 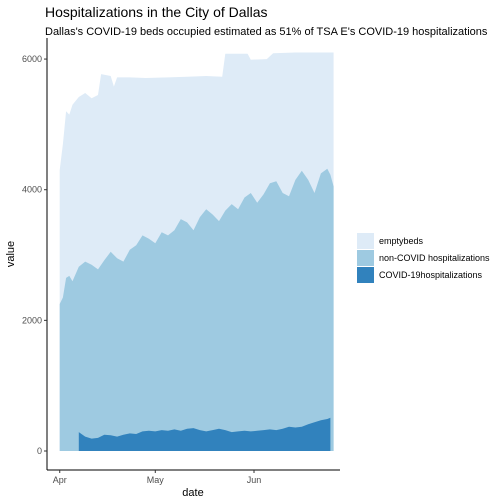 What do you see at coordinates (434, 258) in the screenshot?
I see `legend-label-non-covid-hospitalizations: non-COVID hospitalizations` at bounding box center [434, 258].